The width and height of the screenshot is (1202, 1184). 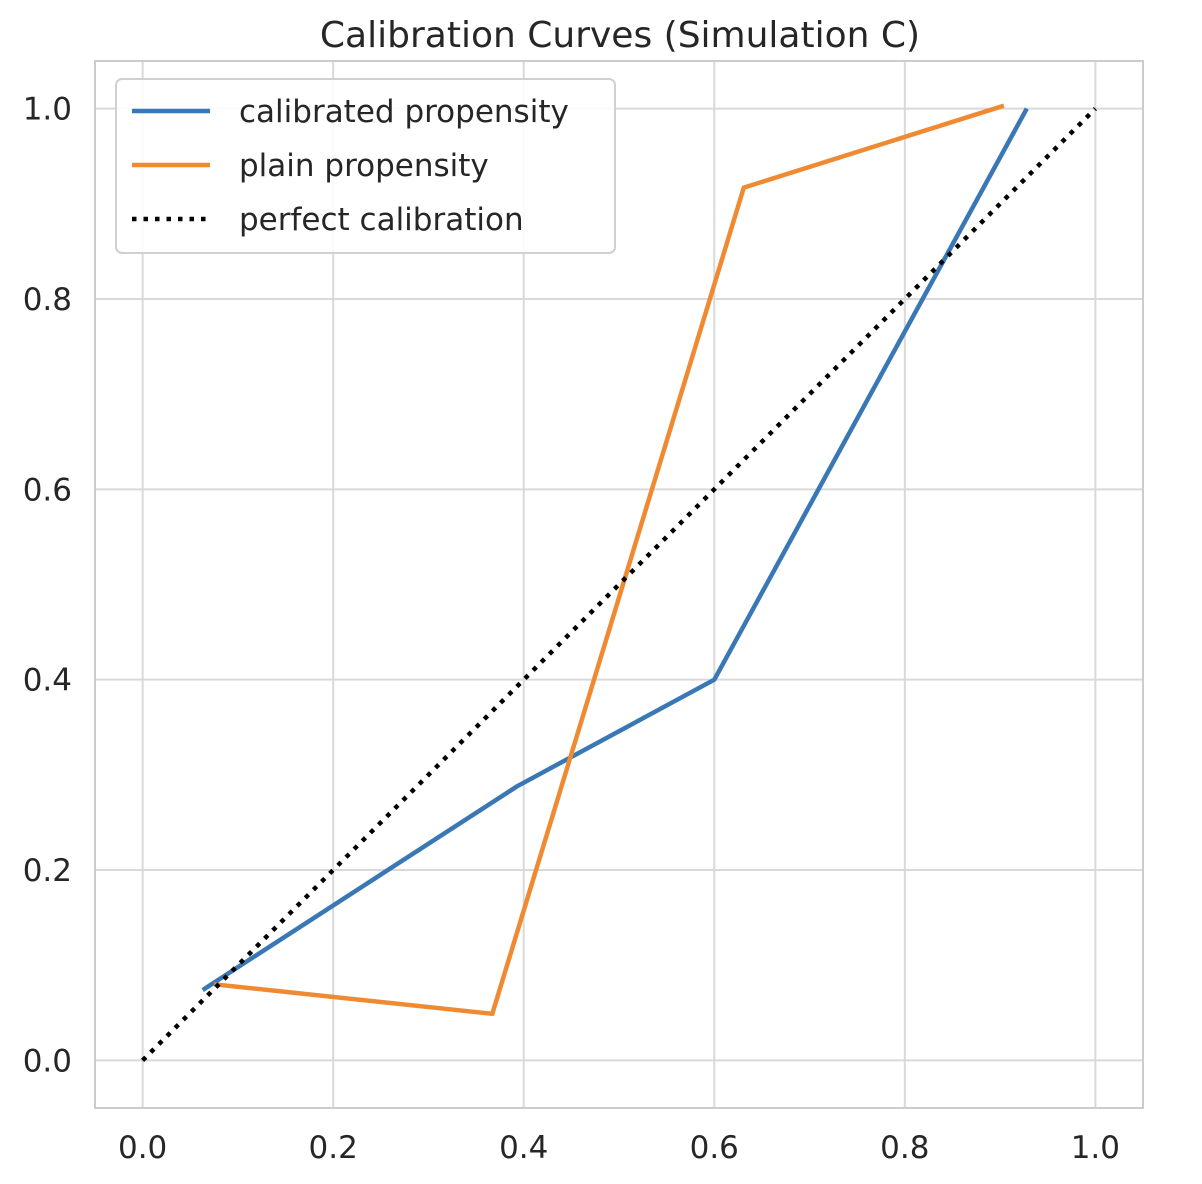 What do you see at coordinates (333, 1148) in the screenshot?
I see `x-tick-label: 0.2` at bounding box center [333, 1148].